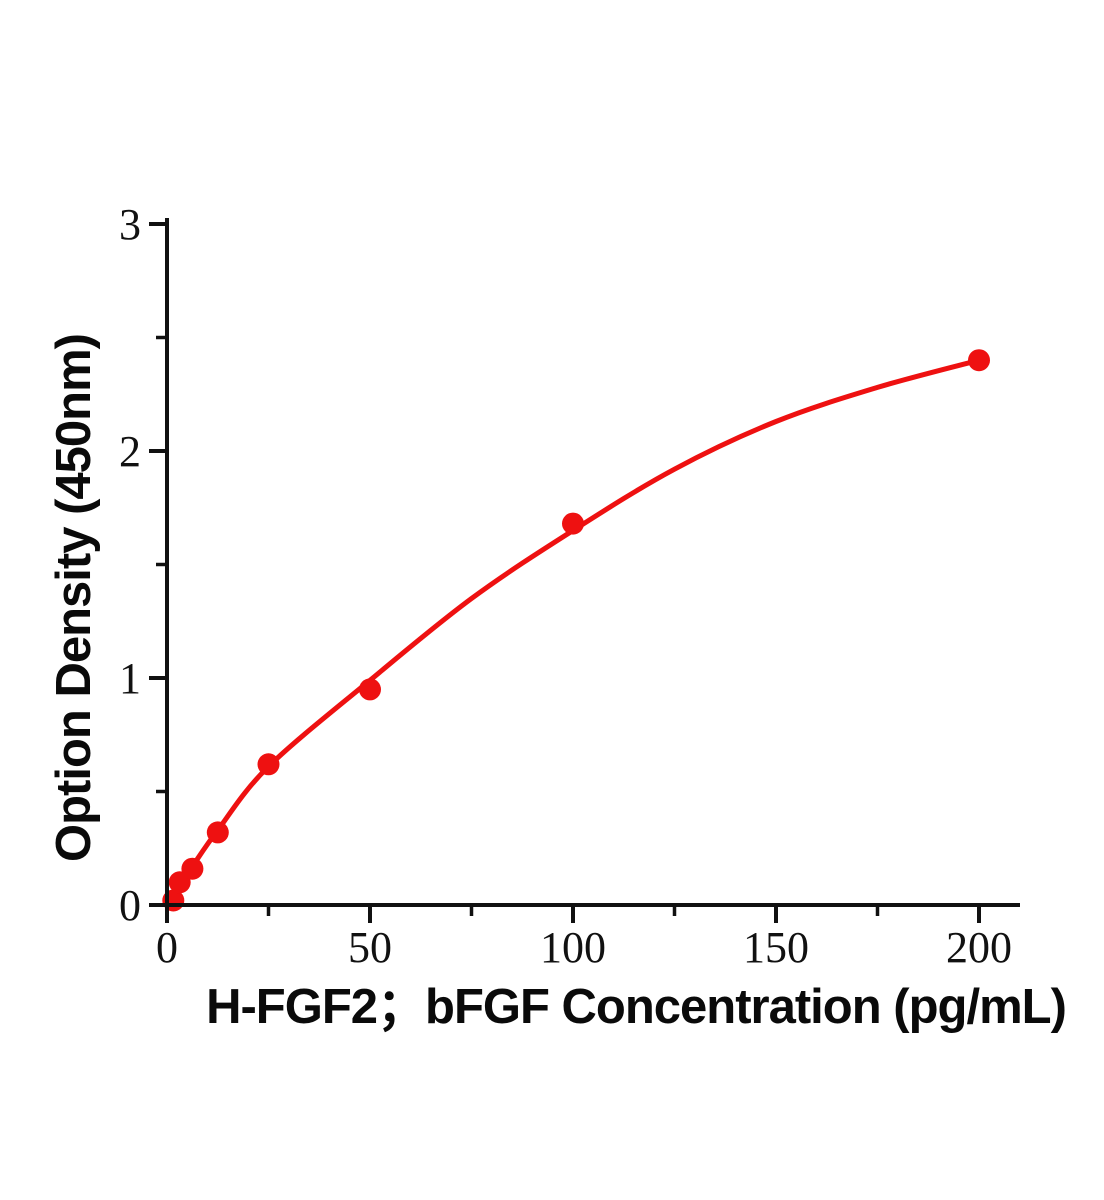  What do you see at coordinates (130, 451) in the screenshot?
I see `y-tick-label: 2` at bounding box center [130, 451].